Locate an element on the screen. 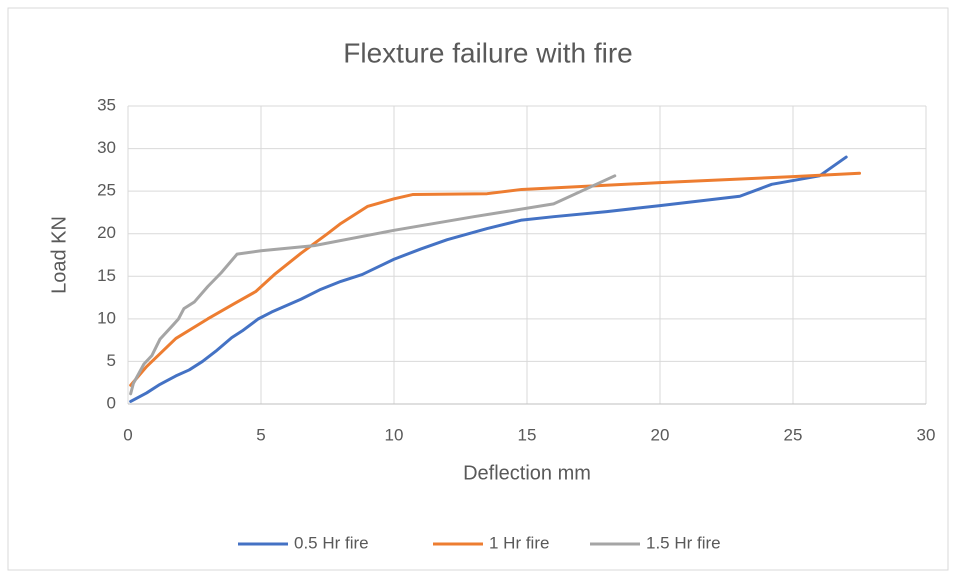 The image size is (957, 578). y-tick-label: 35 is located at coordinates (106, 104).